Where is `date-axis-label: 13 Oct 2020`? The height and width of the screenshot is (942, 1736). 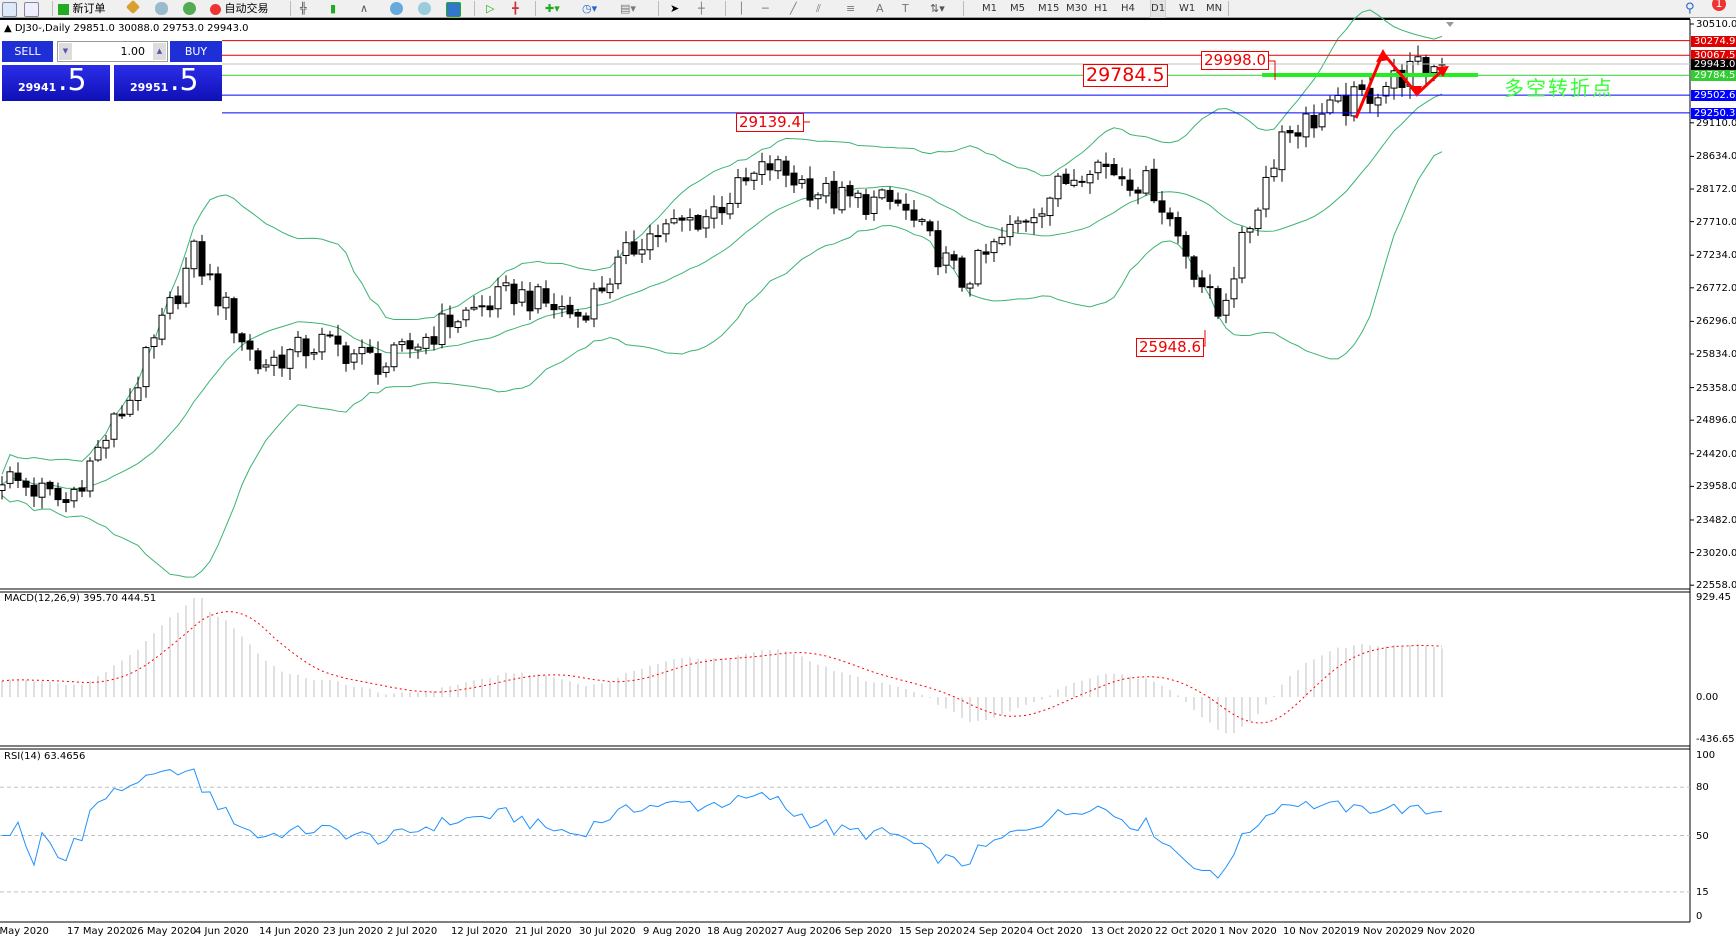
date-axis-label: 13 Oct 2020 is located at coordinates (1122, 931).